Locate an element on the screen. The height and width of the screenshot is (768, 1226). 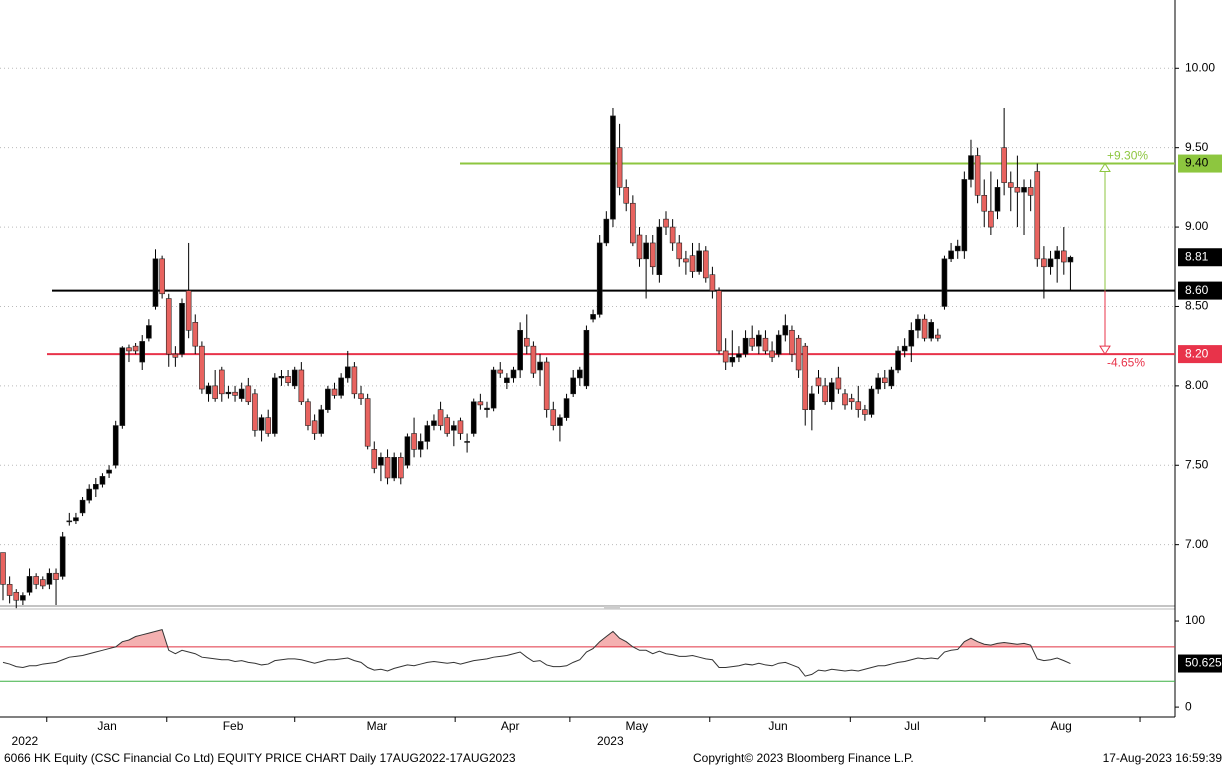
arrow-head is located at coordinates (1105, 167).